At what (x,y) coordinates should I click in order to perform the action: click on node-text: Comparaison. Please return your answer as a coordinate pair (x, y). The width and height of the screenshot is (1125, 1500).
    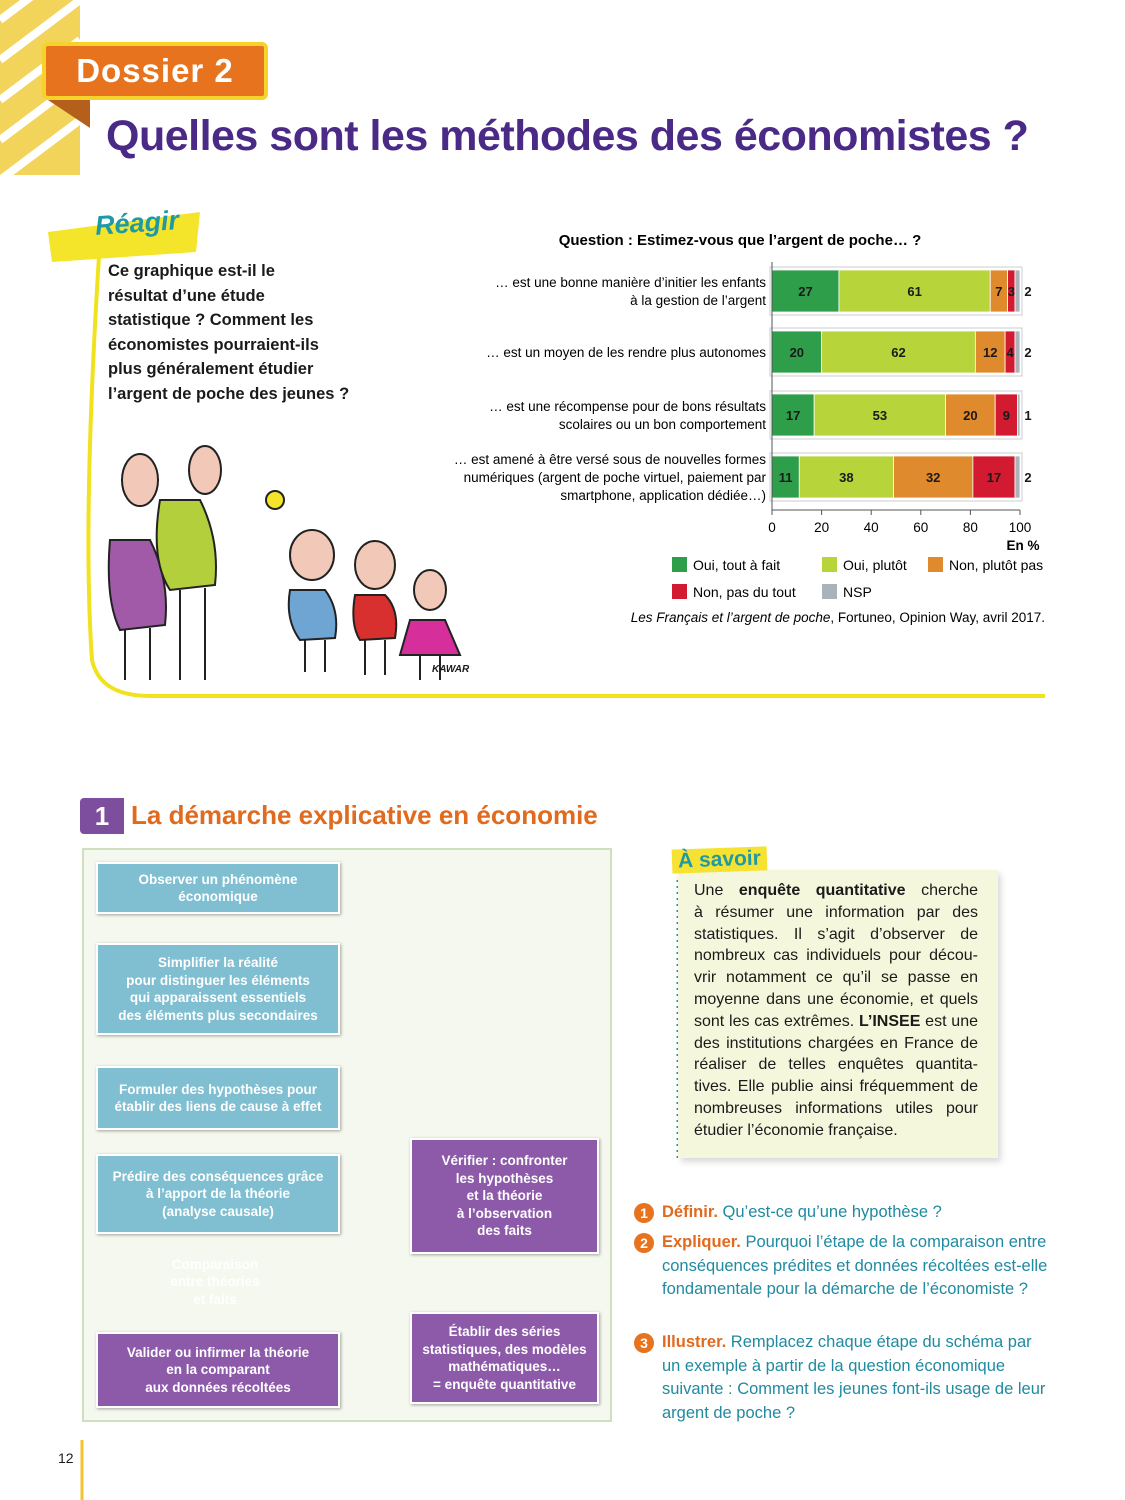
    Looking at the image, I should click on (215, 1264).